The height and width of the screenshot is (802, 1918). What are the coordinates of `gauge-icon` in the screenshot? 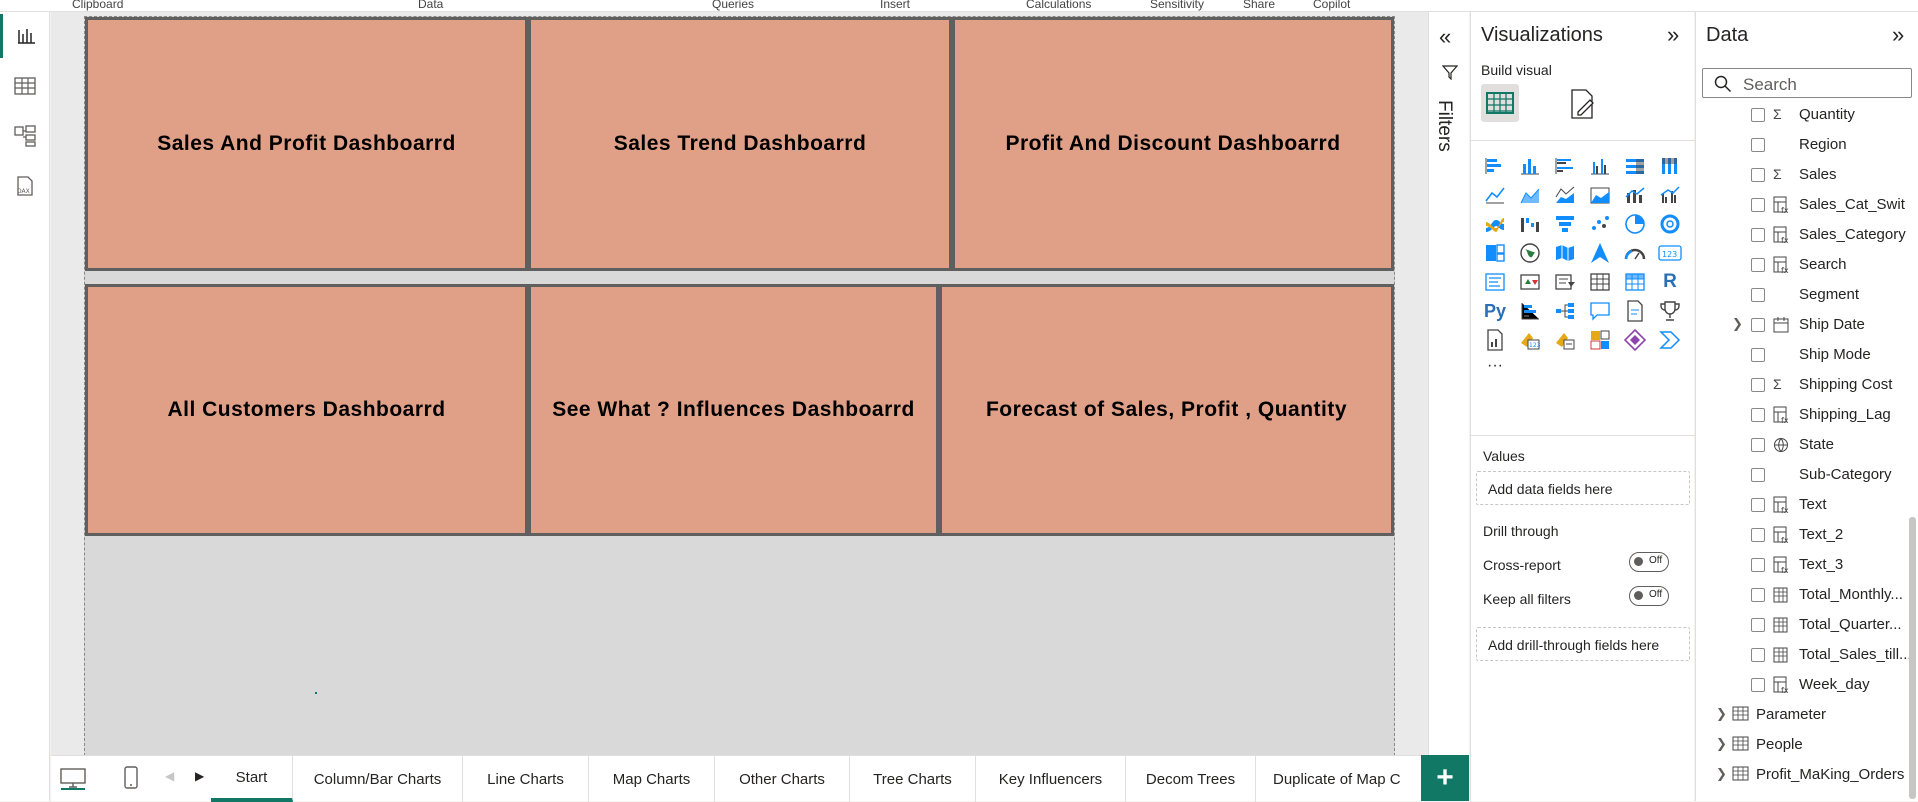 It's located at (1635, 253).